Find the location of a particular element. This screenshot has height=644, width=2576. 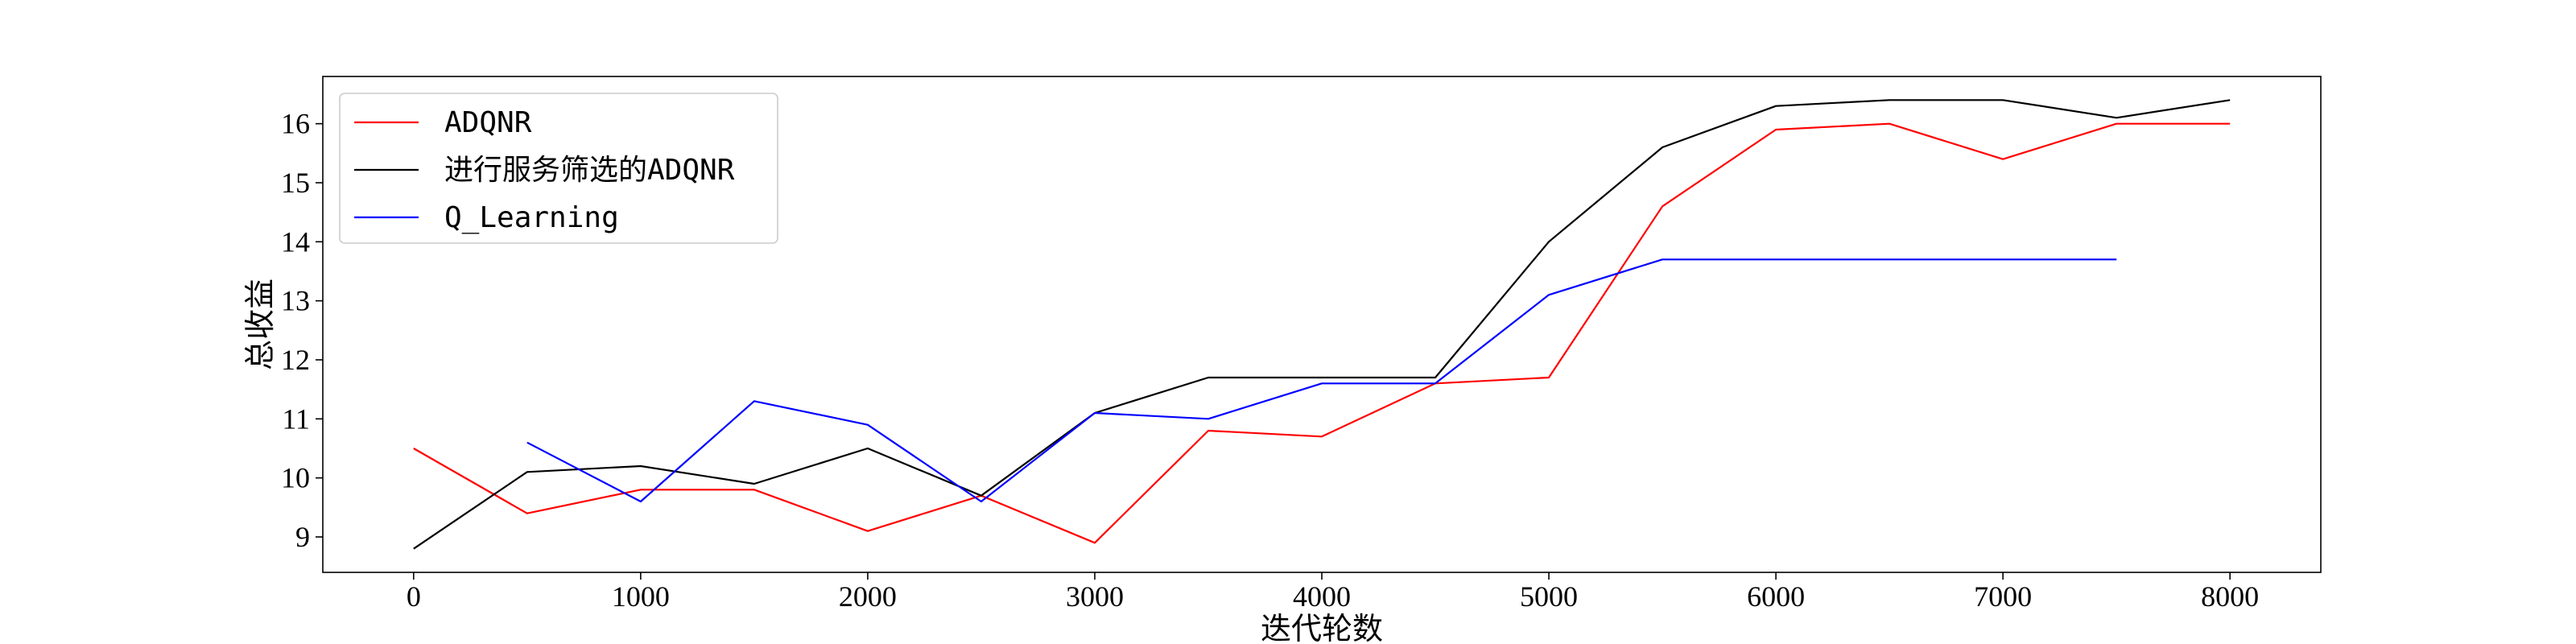

x-tick-label: 8000 is located at coordinates (2230, 596).